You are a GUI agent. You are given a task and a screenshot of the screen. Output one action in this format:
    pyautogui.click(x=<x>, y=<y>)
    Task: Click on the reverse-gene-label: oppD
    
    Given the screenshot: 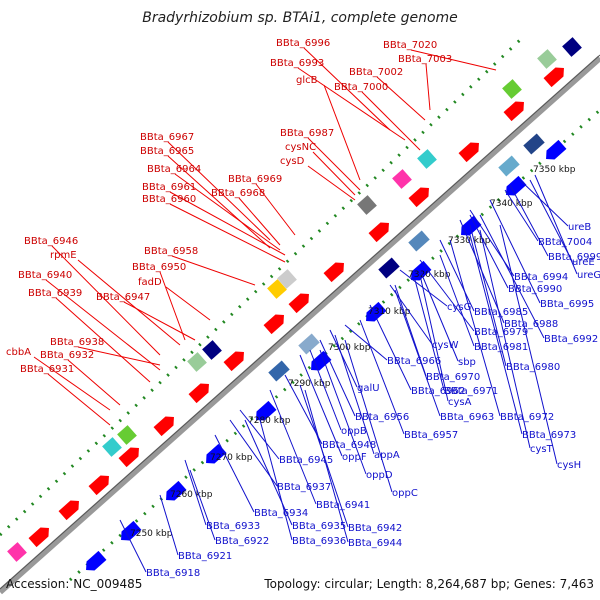 What is the action you would take?
    pyautogui.click(x=379, y=475)
    